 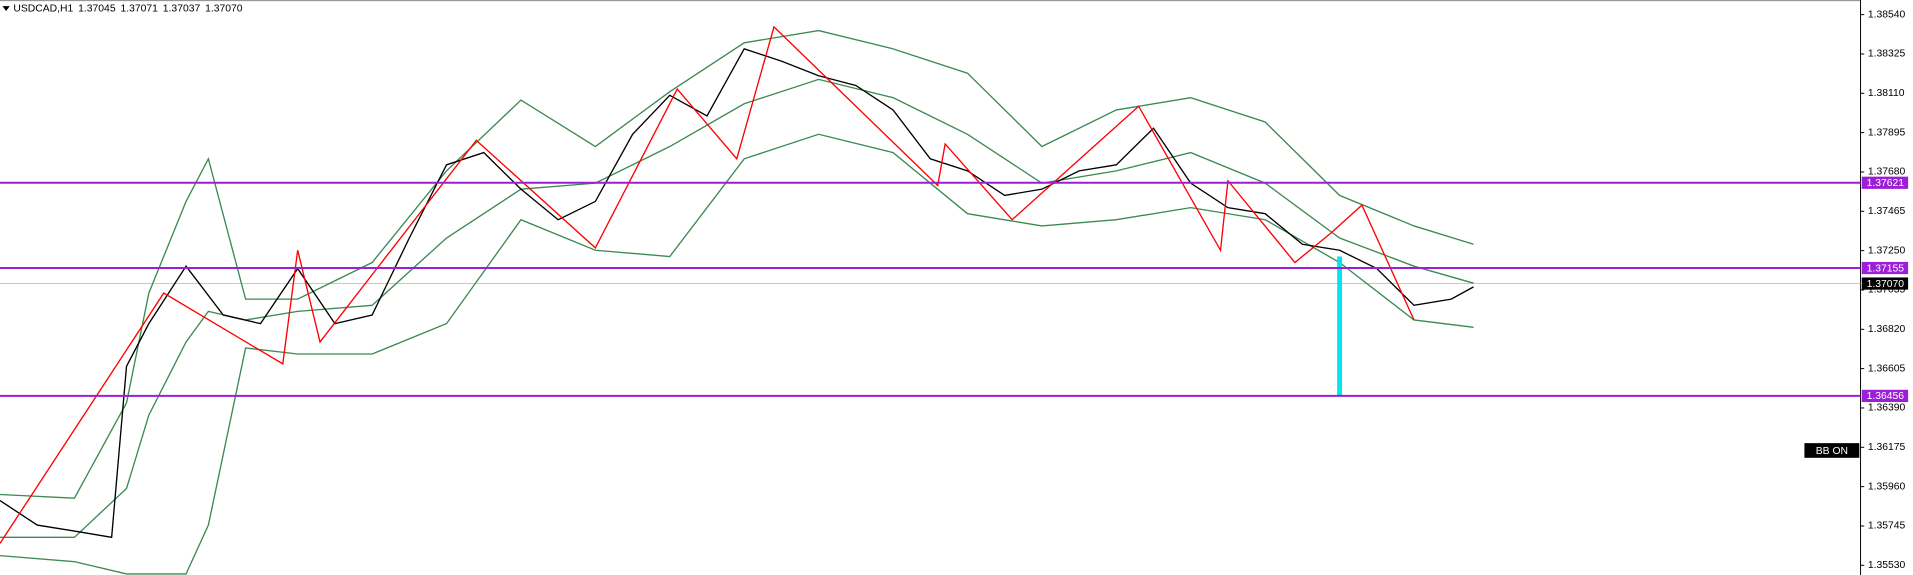 I want to click on button-bg, so click(x=1832, y=450).